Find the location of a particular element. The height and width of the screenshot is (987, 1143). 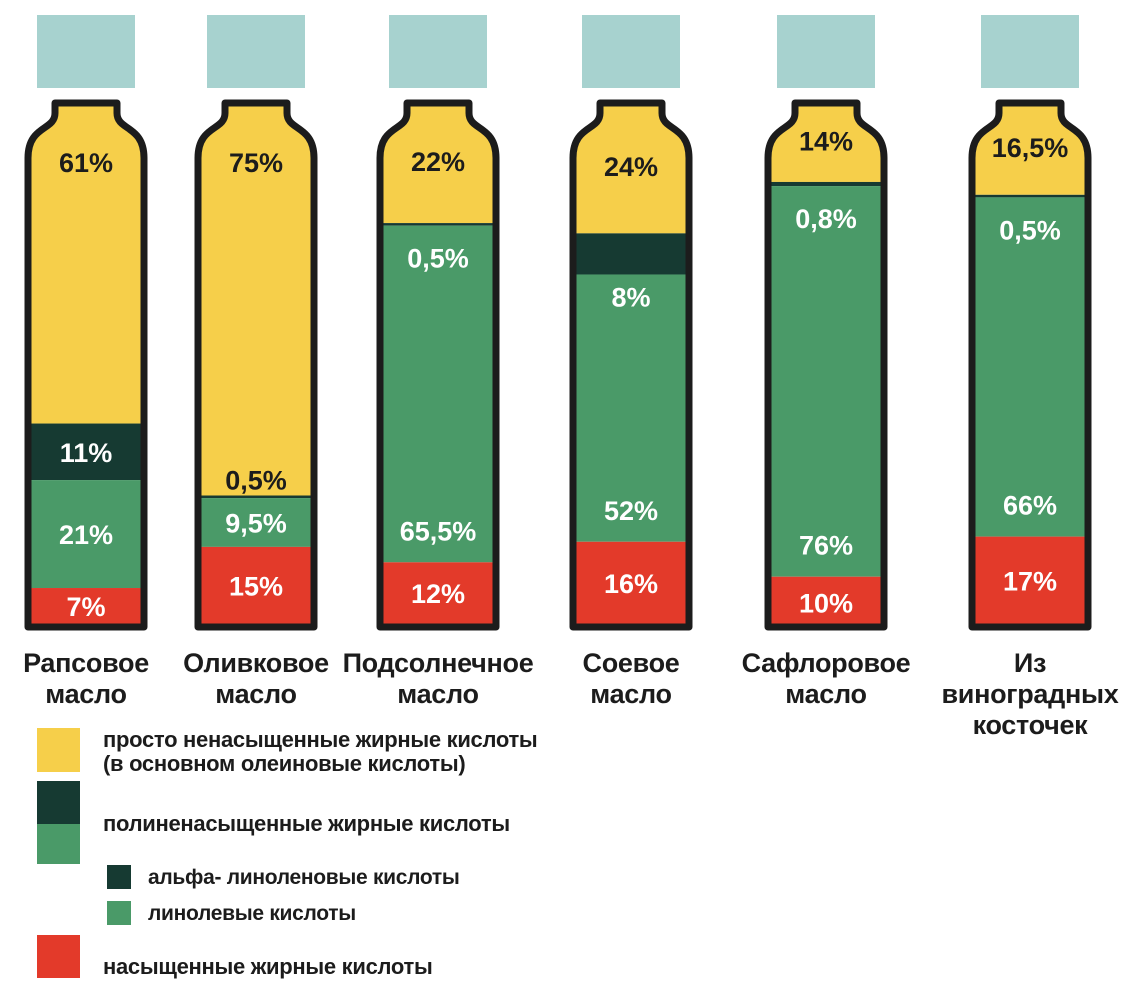

category-label: Подсолнечное масло is located at coordinates (438, 679).